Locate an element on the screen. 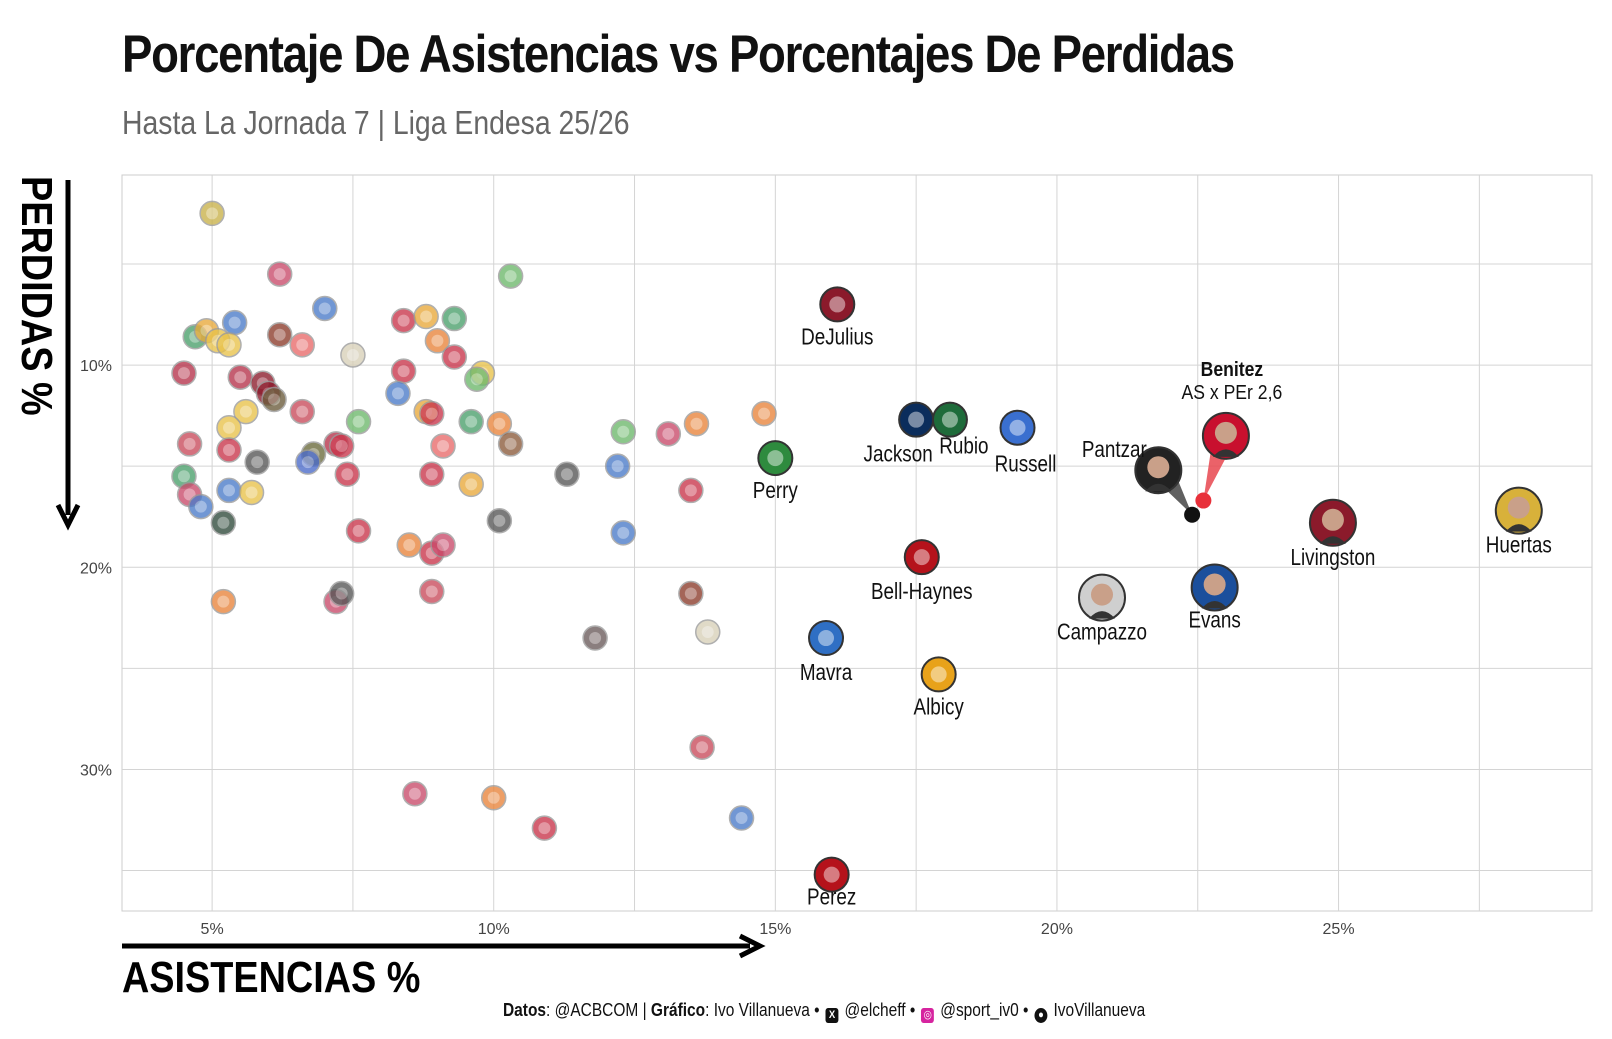 The height and width of the screenshot is (1039, 1612). footer-datos-label: Datos is located at coordinates (525, 1010).